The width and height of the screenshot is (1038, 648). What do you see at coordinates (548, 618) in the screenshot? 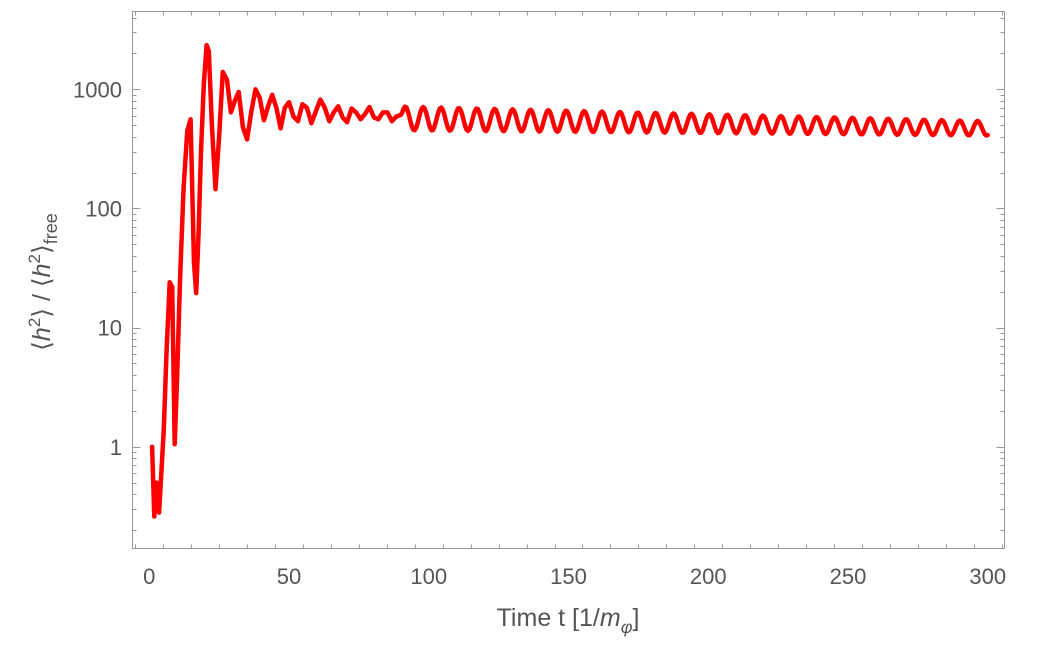
I see `x-axis-title-main: Time t [1/` at bounding box center [548, 618].